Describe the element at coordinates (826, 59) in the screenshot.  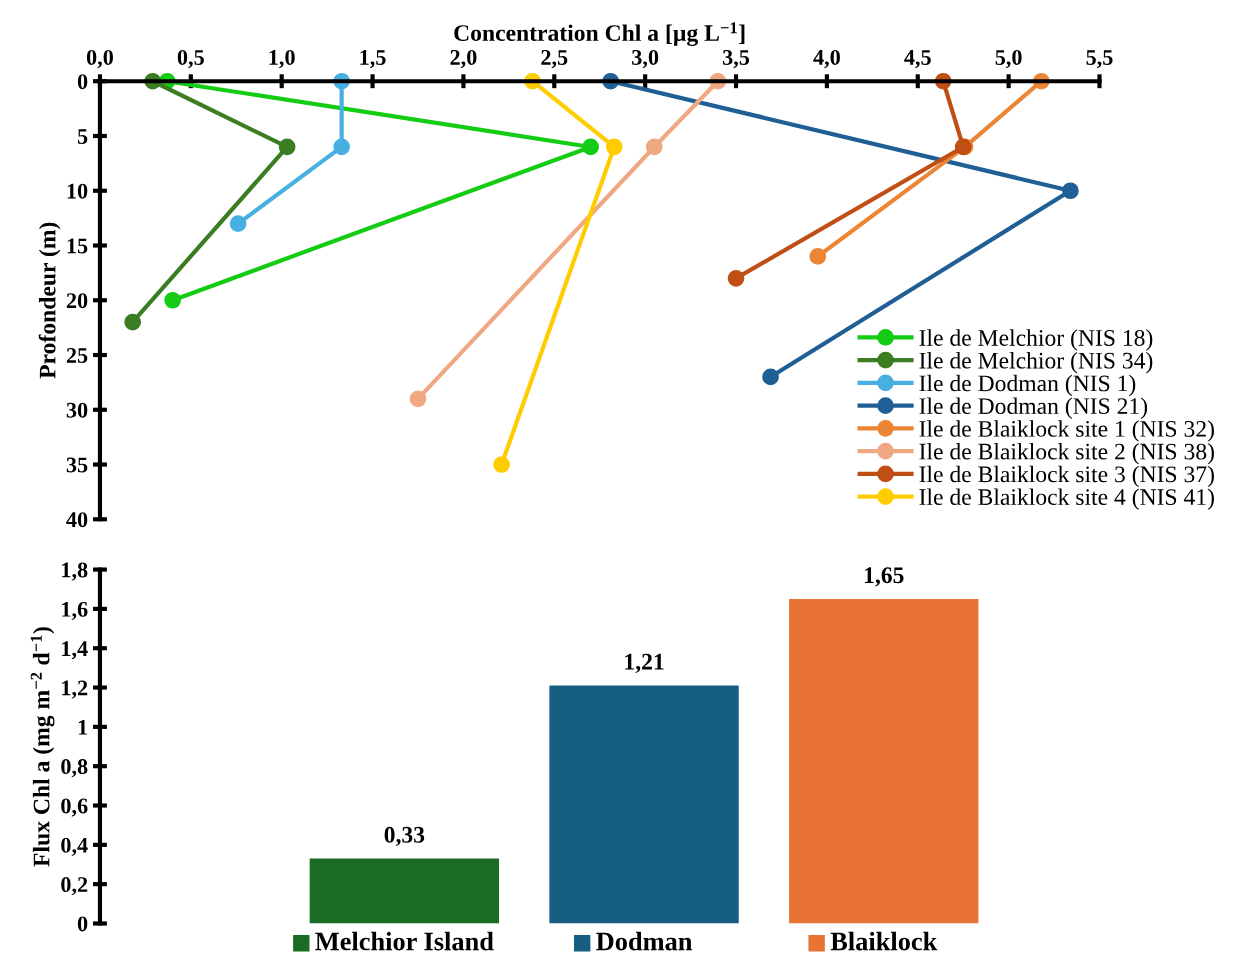
I see `x-tick-label: 4,0` at that location.